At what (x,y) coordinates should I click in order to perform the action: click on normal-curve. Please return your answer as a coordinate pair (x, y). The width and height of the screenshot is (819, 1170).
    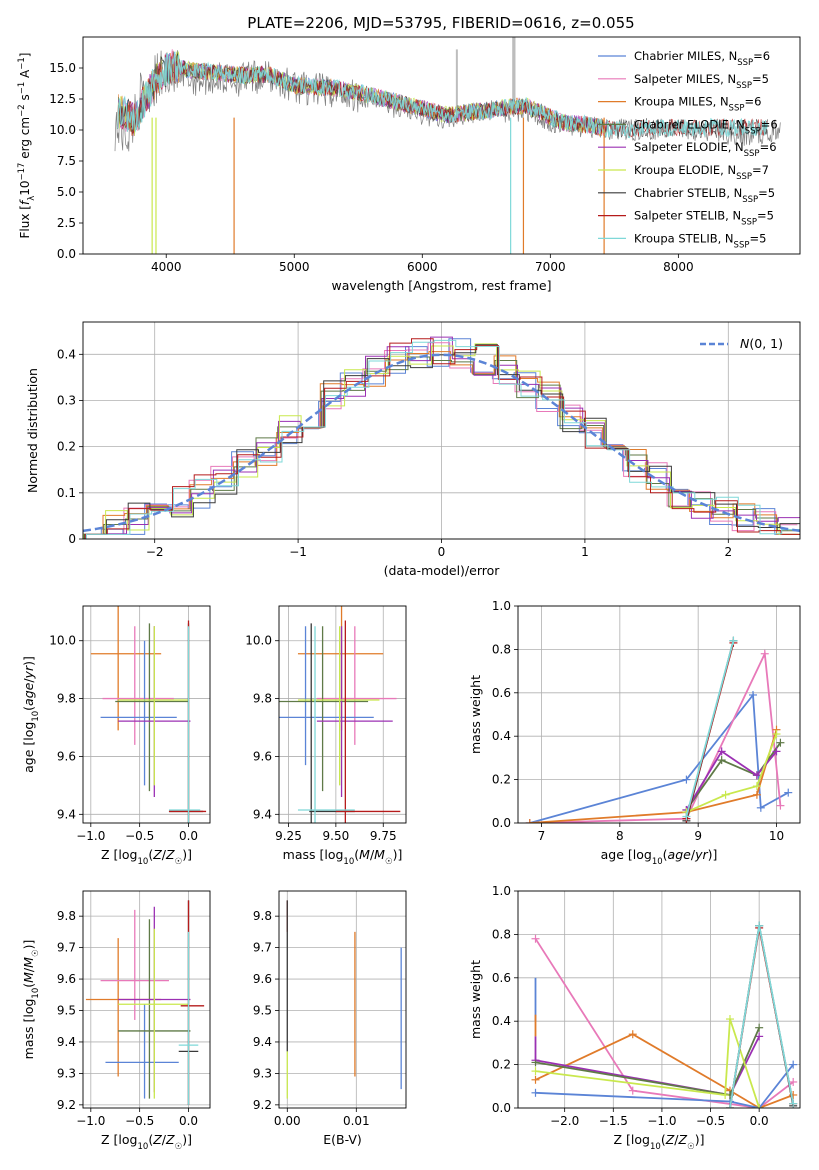
    Looking at the image, I should click on (441, 443).